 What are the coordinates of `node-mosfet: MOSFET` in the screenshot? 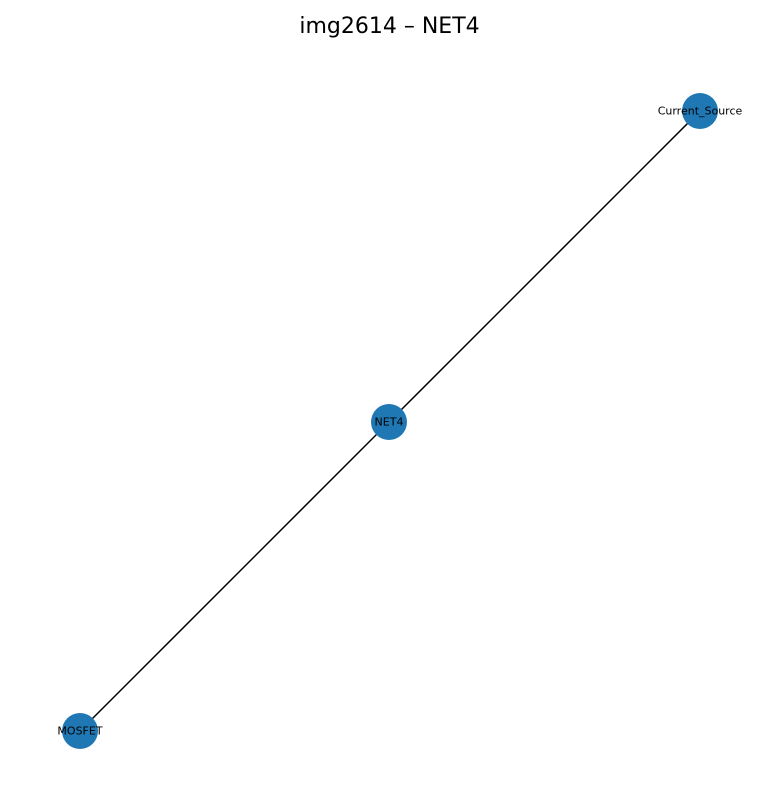 It's located at (80, 731).